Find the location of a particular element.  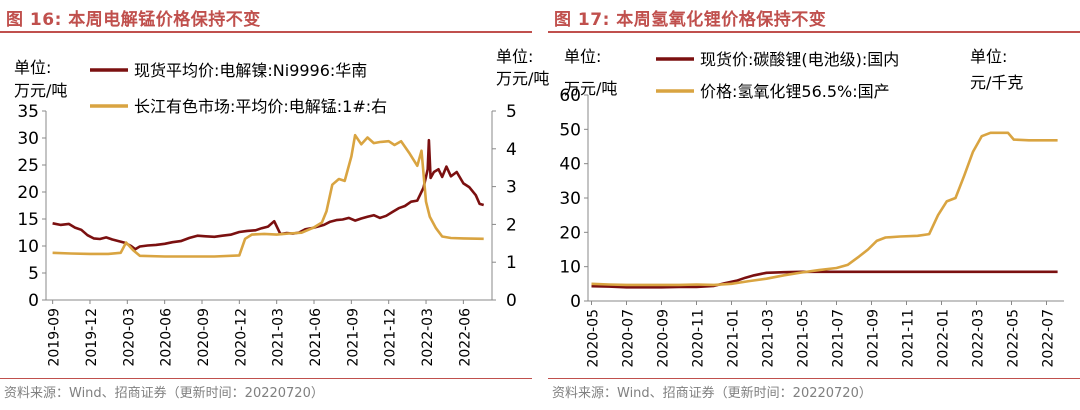

legend-label: 现货价:碳酸锂(电池级):国内 is located at coordinates (799, 59).